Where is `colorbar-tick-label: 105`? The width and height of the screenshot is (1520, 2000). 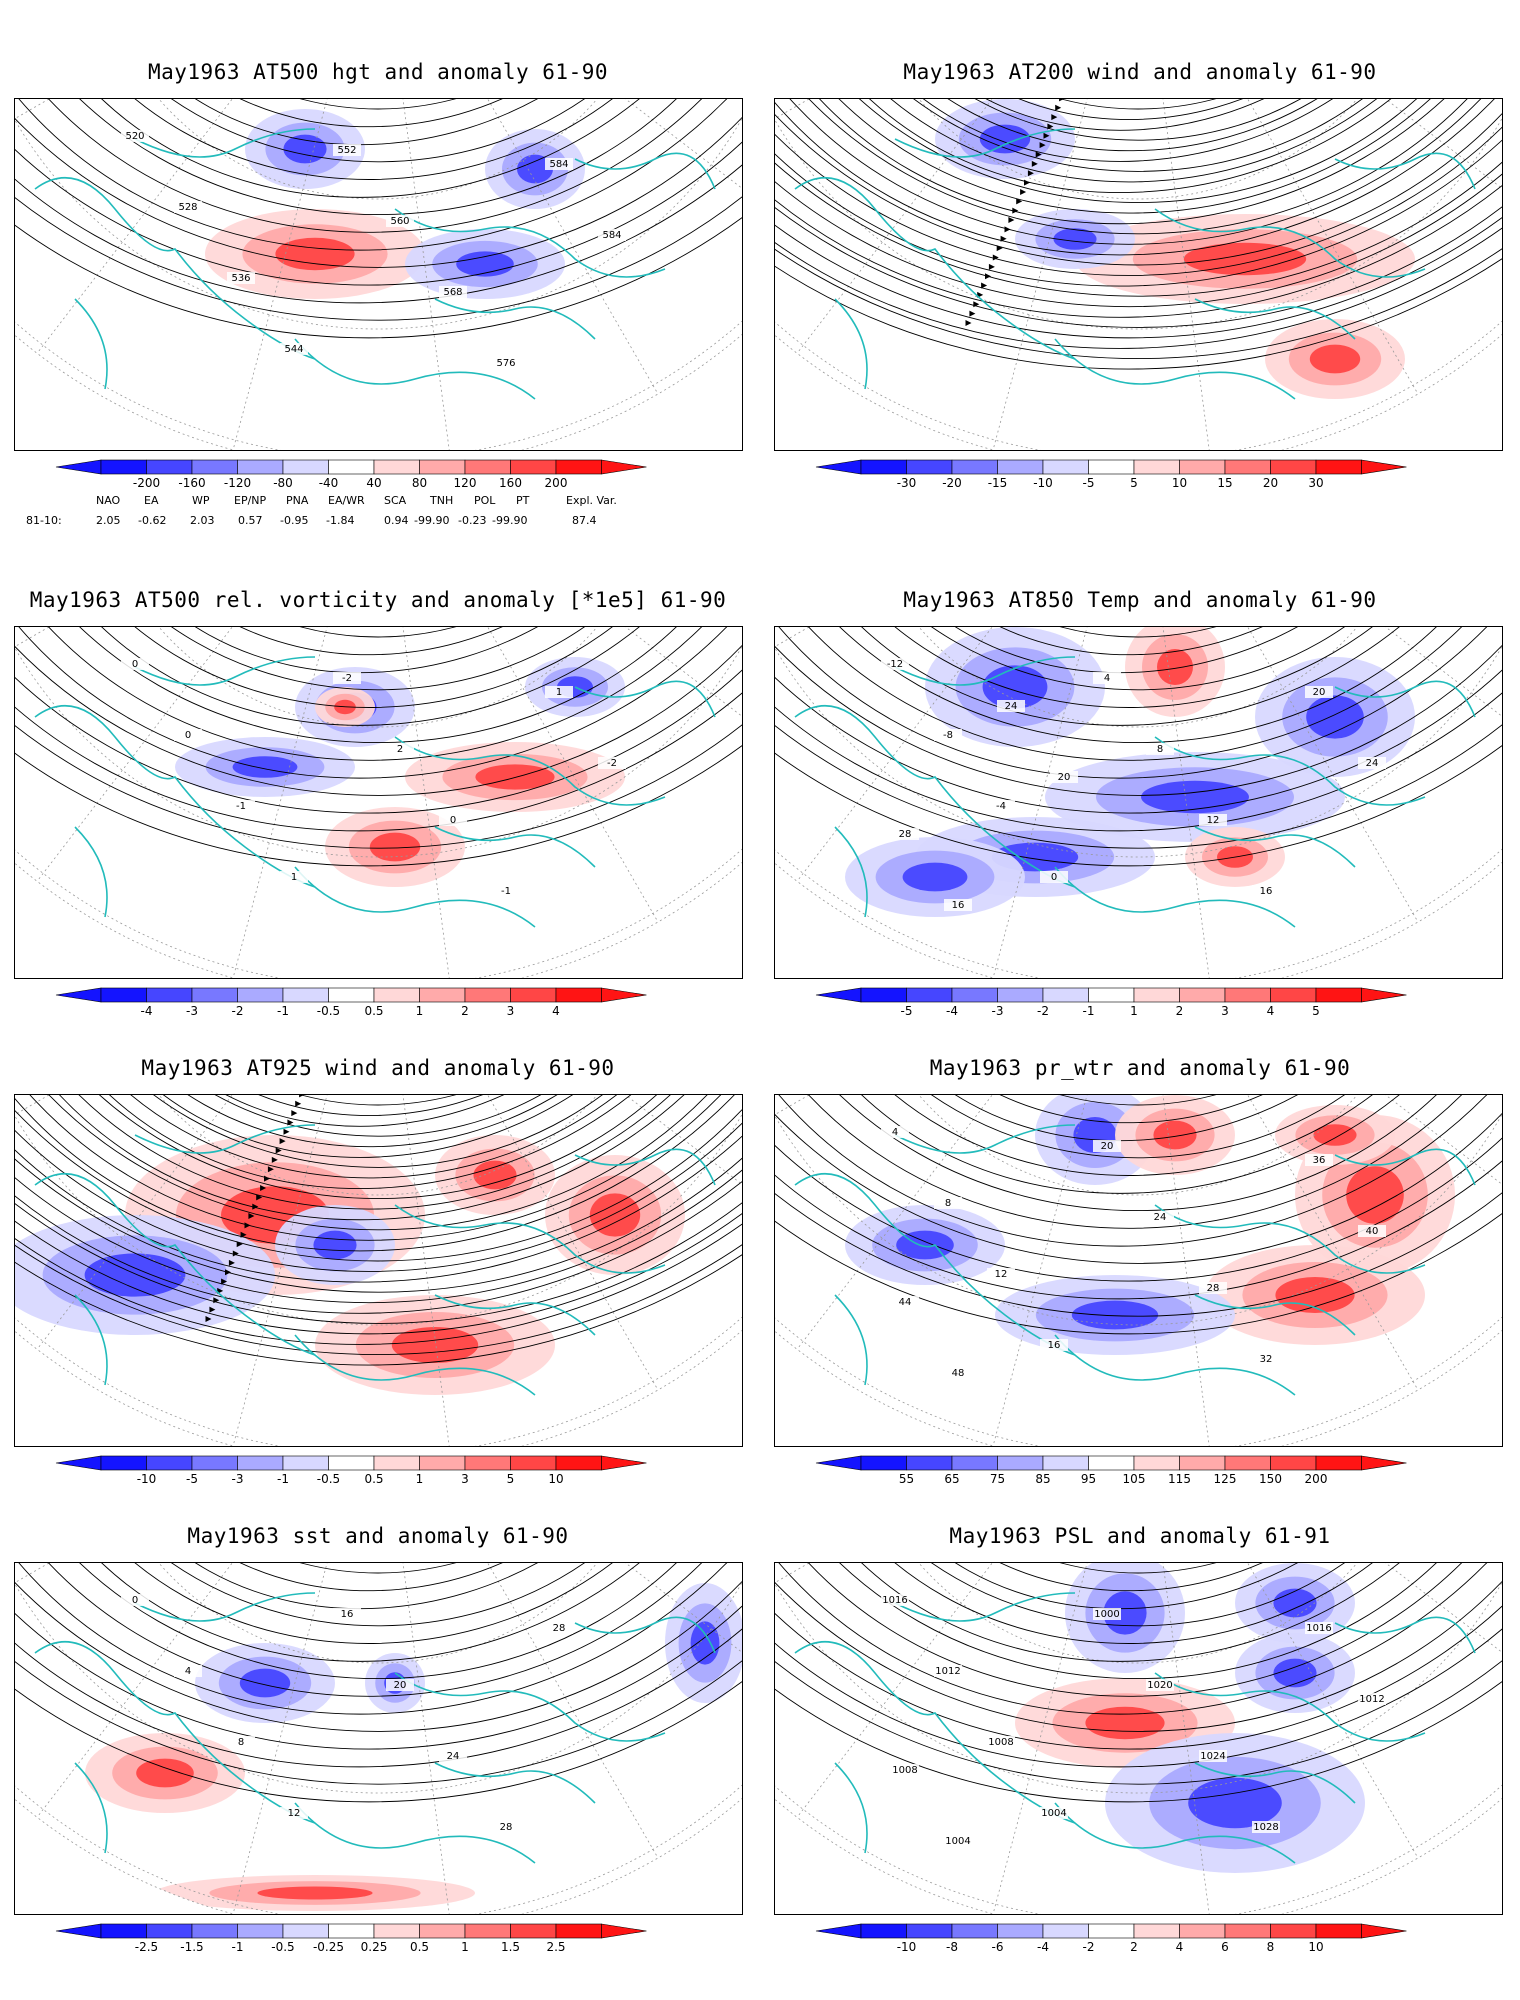 colorbar-tick-label: 105 is located at coordinates (1134, 1479).